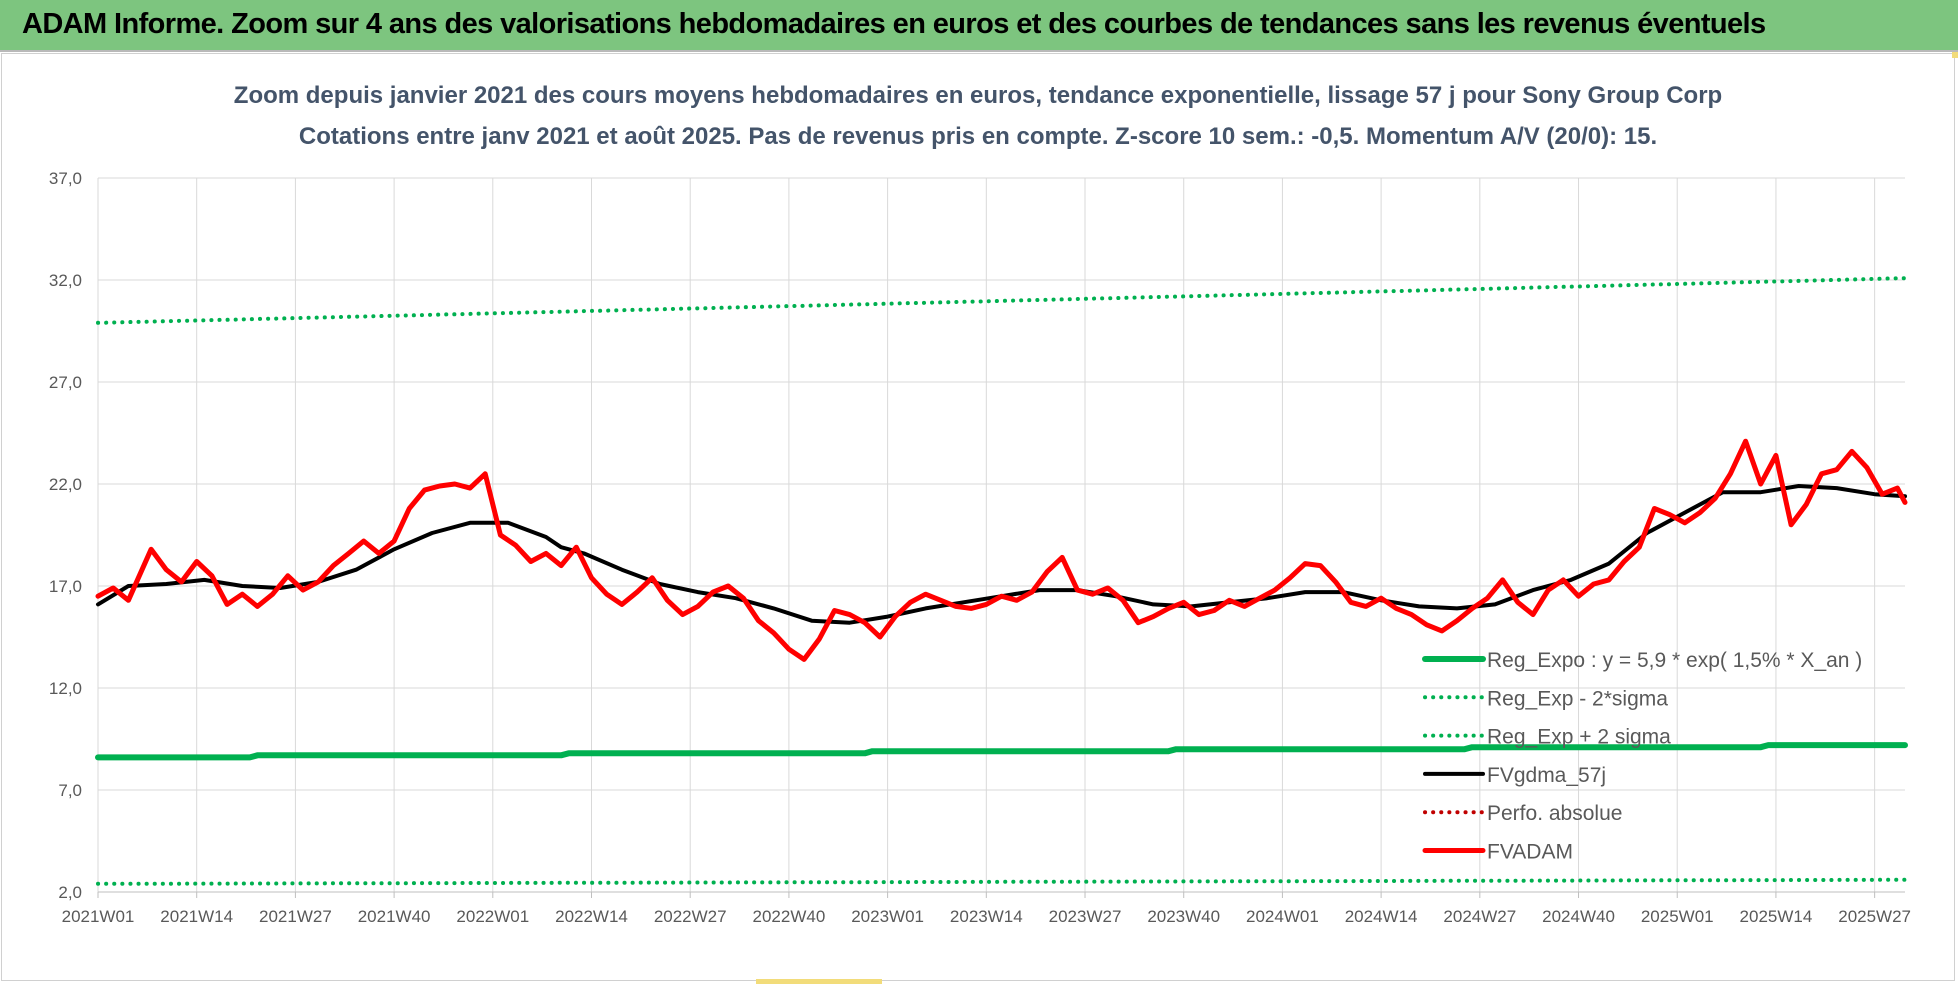 The width and height of the screenshot is (1958, 984). What do you see at coordinates (295, 916) in the screenshot?
I see `x-tick-label: 2021W27` at bounding box center [295, 916].